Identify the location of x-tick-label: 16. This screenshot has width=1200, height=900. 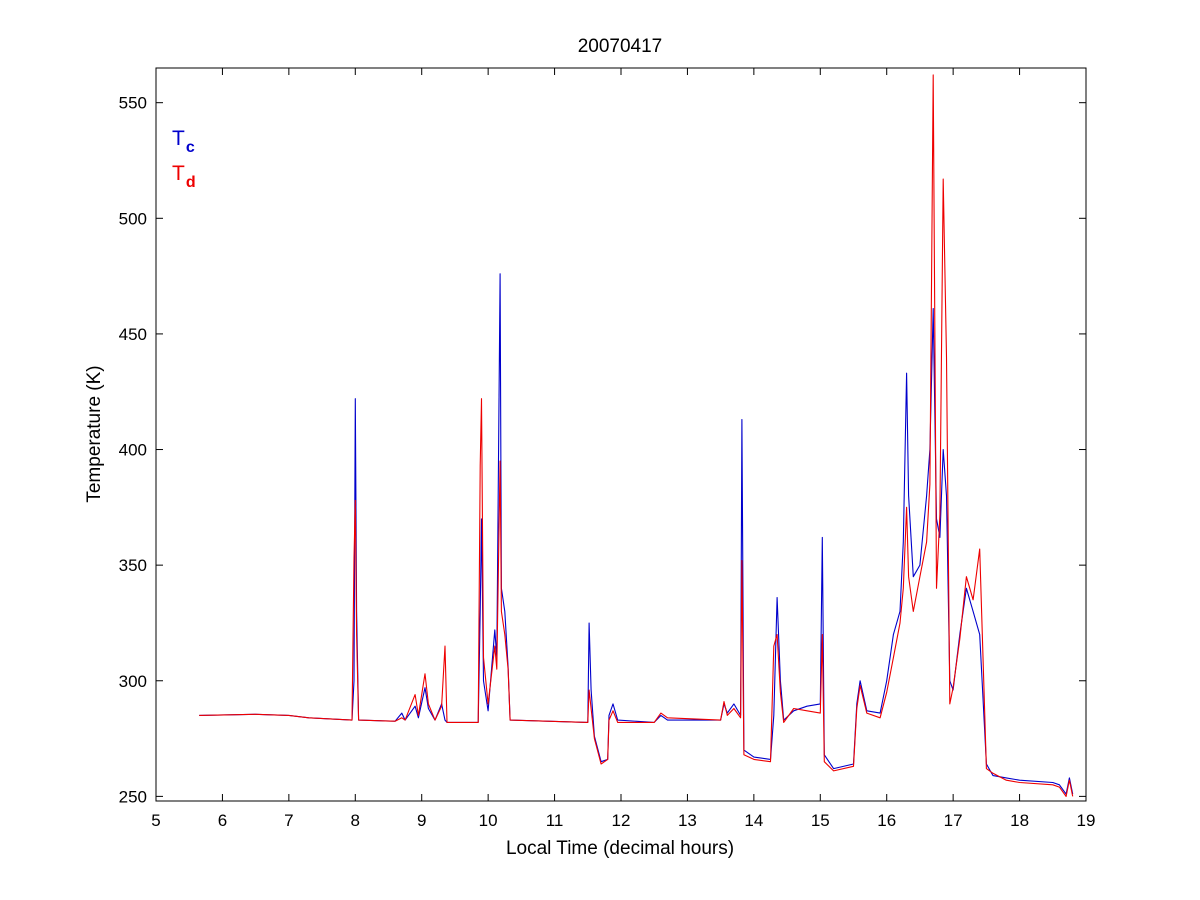
(886, 820).